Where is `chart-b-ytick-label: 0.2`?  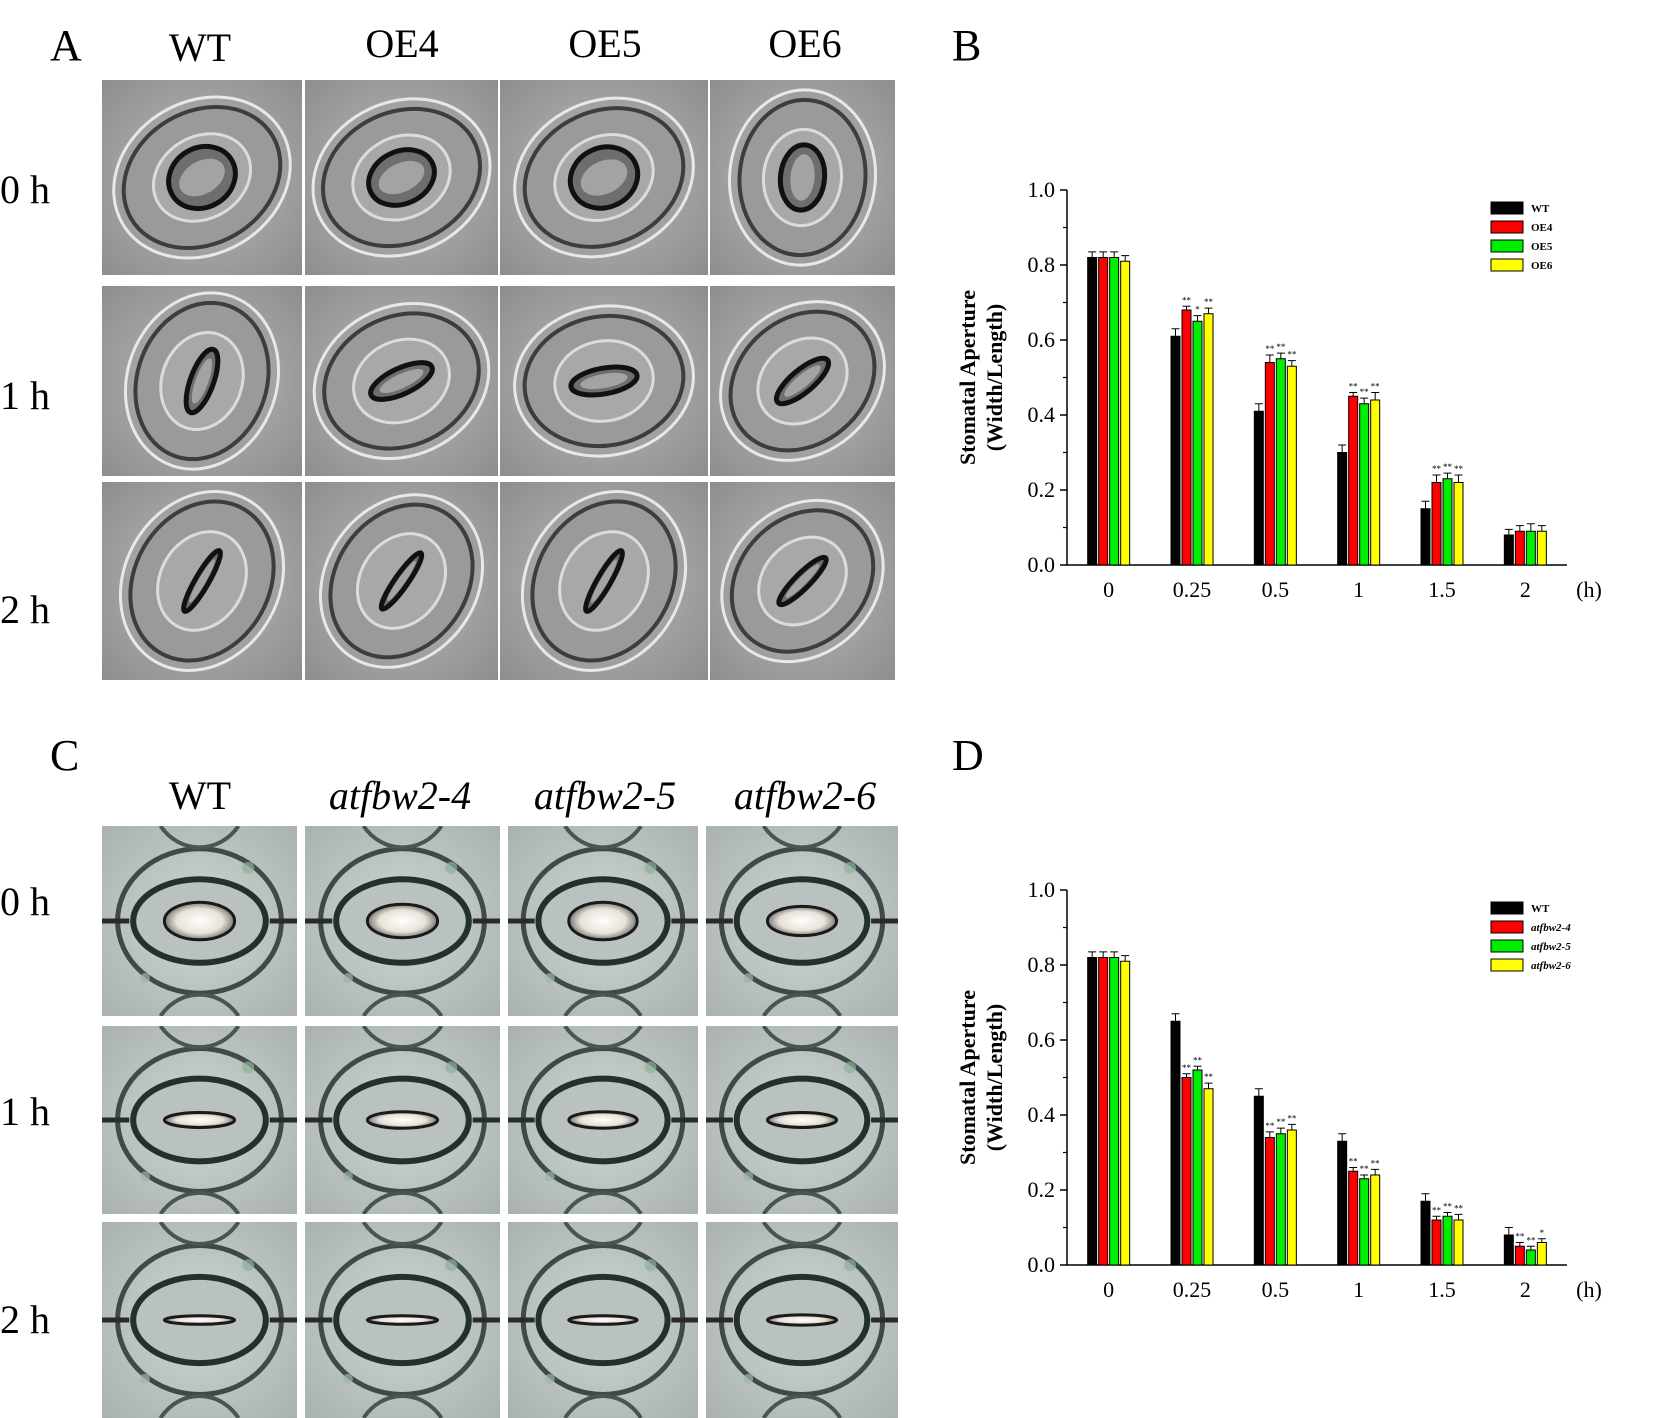 chart-b-ytick-label: 0.2 is located at coordinates (1042, 489).